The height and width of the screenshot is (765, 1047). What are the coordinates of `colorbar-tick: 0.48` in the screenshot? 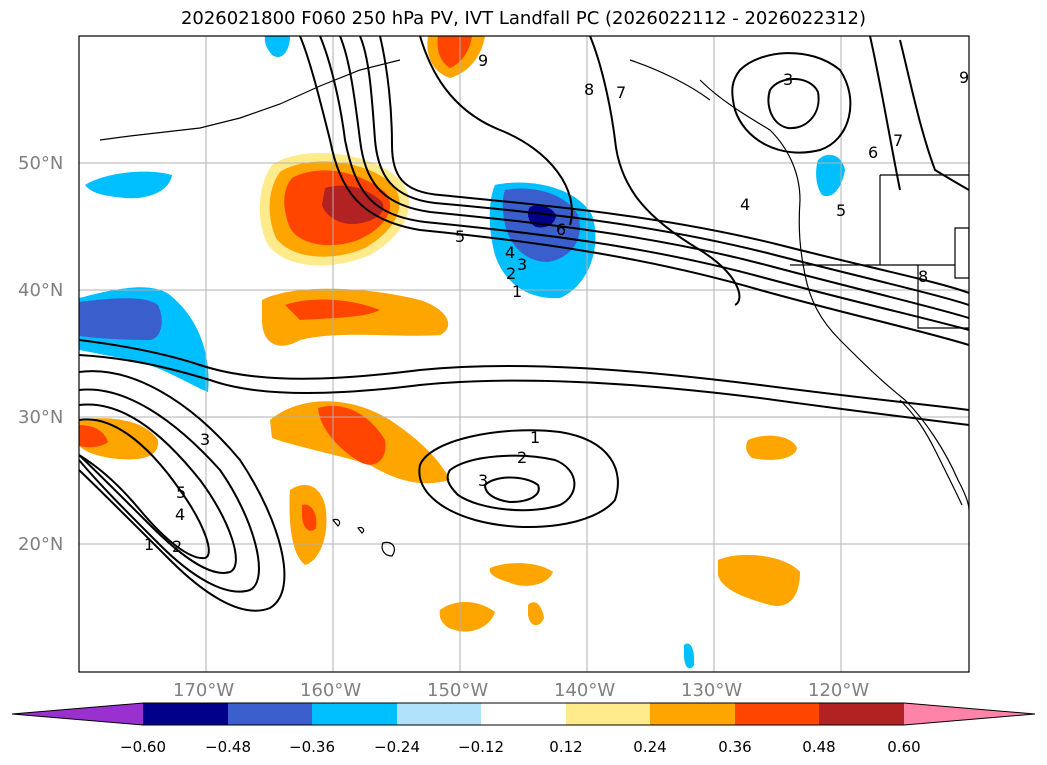 It's located at (819, 747).